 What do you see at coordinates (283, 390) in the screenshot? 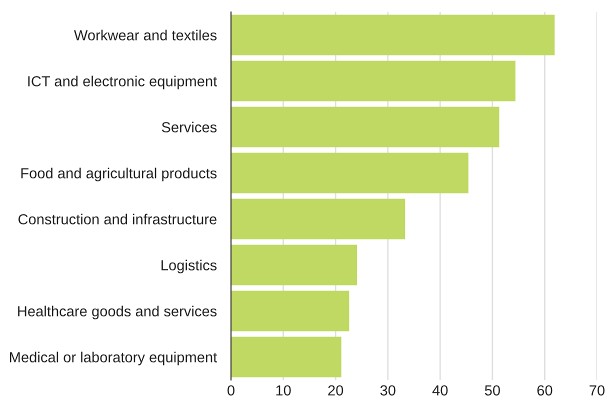
I see `x-tick-label: 10` at bounding box center [283, 390].